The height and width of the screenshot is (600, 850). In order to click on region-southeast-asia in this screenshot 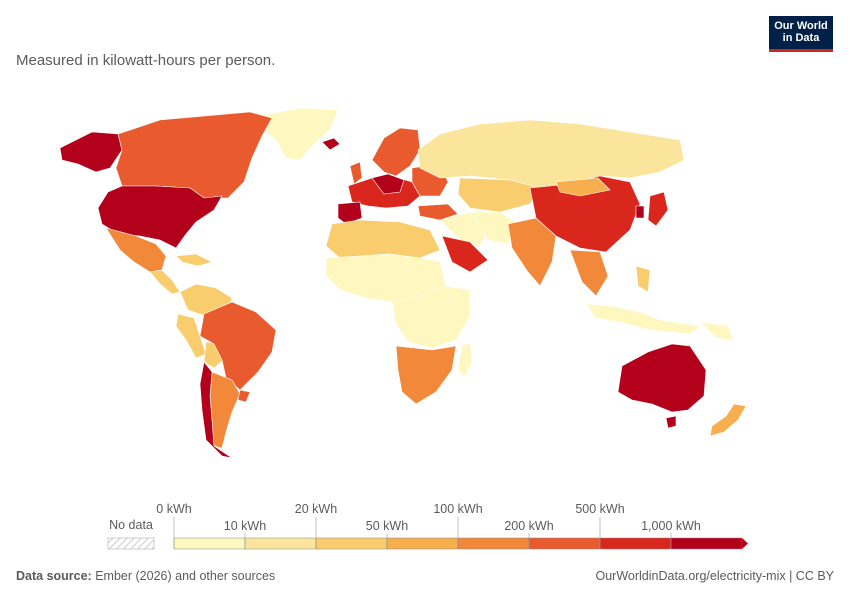, I will do `click(589, 273)`.